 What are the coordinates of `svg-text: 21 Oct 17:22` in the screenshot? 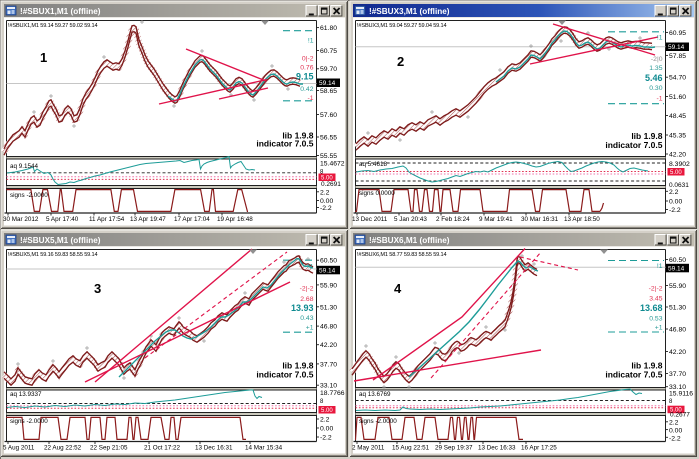 It's located at (162, 448).